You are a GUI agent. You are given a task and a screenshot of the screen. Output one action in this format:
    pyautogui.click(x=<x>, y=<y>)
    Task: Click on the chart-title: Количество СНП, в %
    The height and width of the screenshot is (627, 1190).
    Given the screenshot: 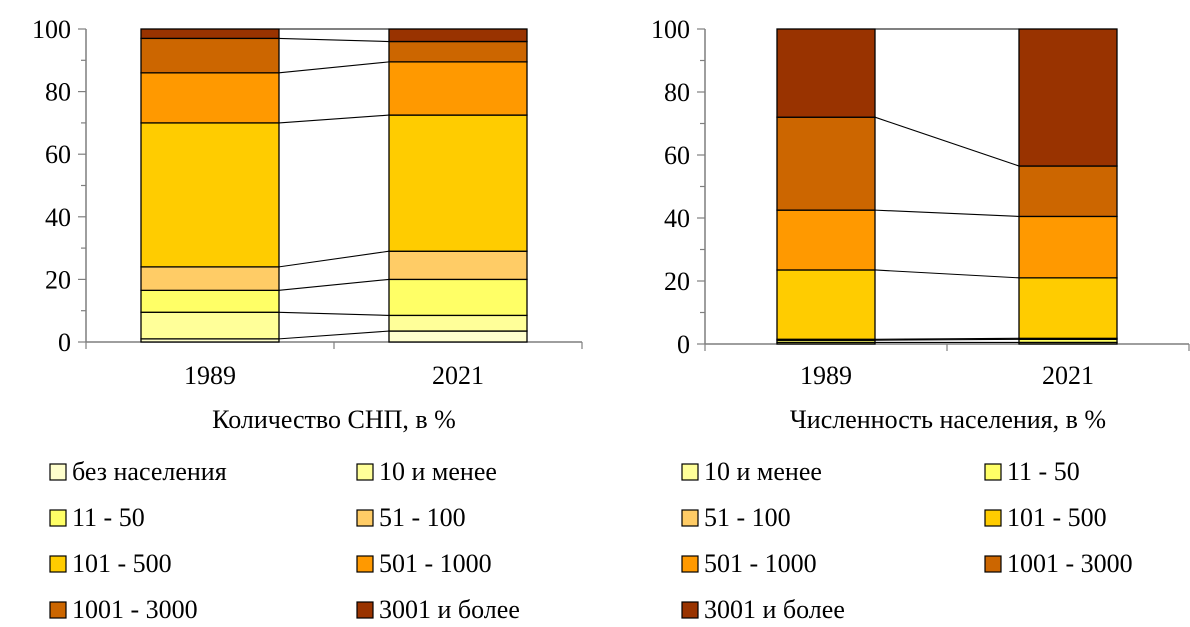 What is the action you would take?
    pyautogui.click(x=334, y=419)
    